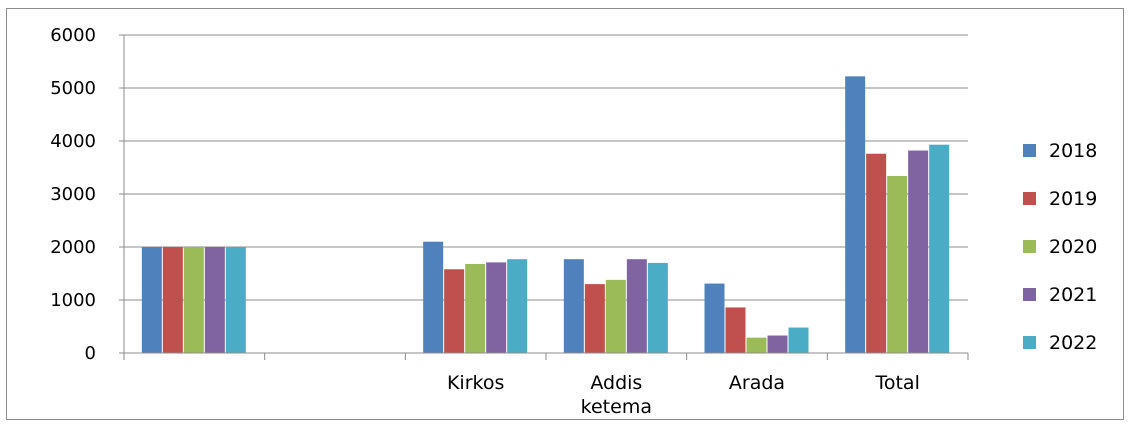  I want to click on y-tick-label: 0, so click(90, 353).